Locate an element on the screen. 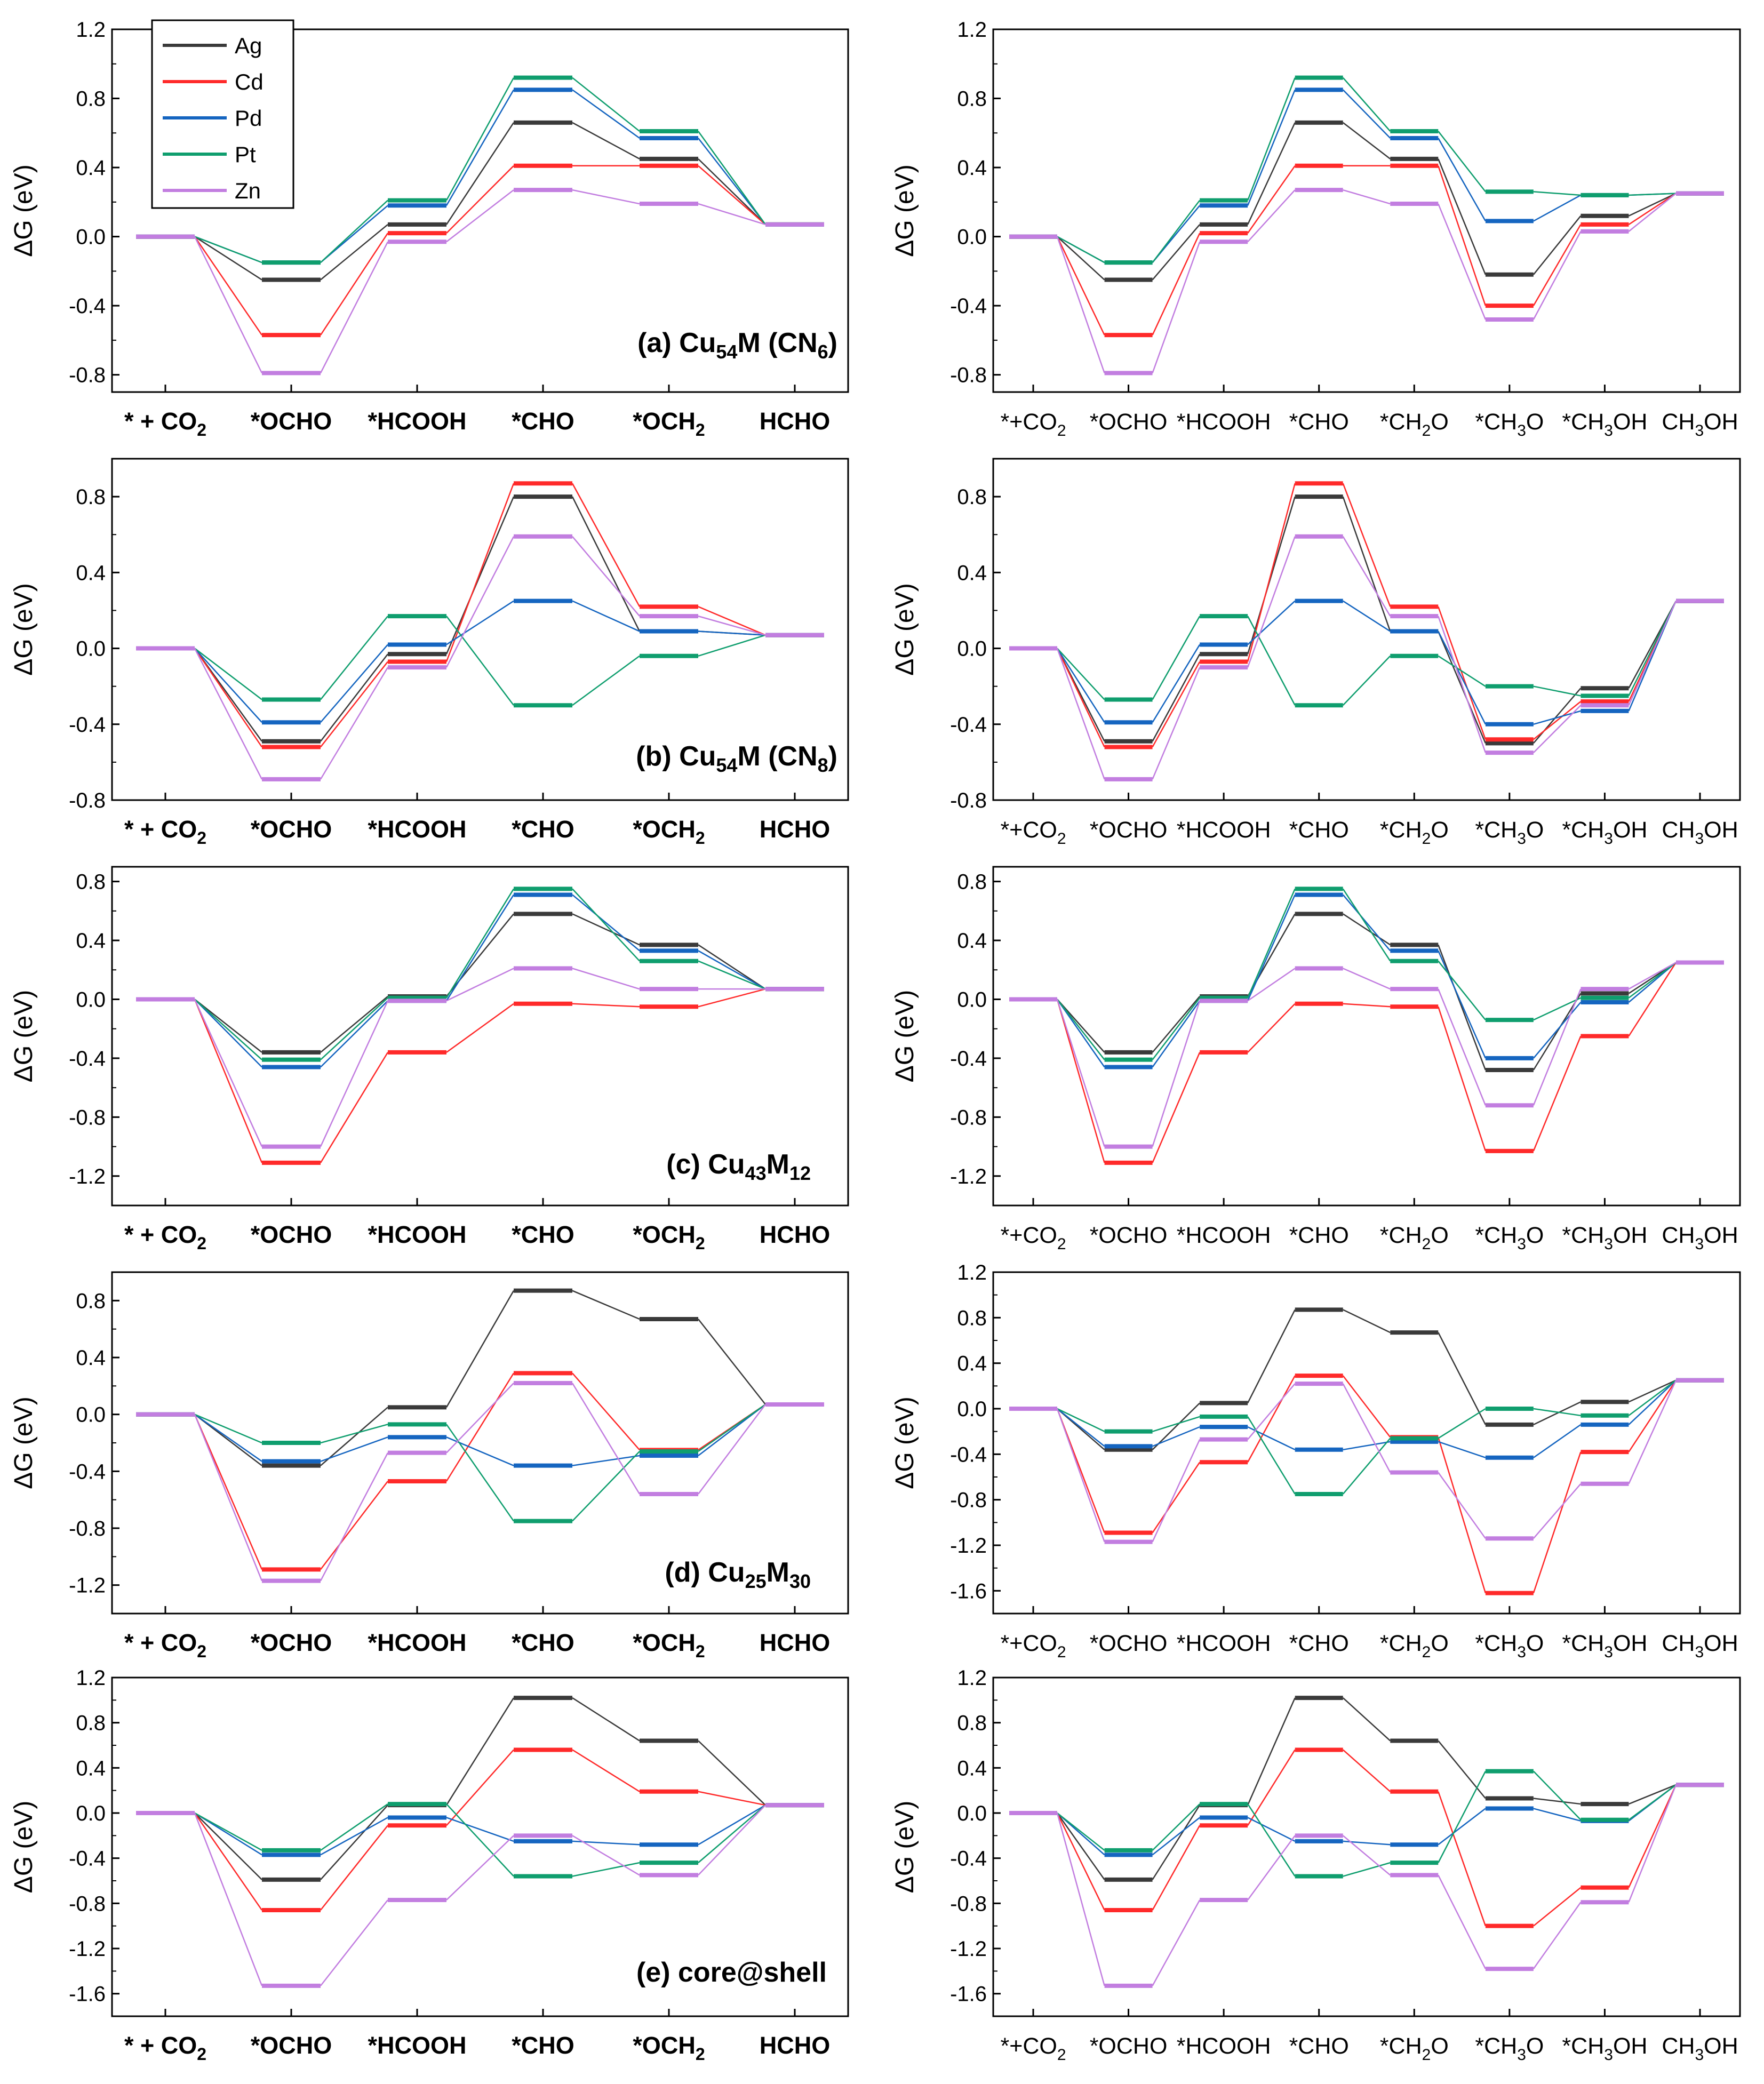 Image resolution: width=1764 pixels, height=2084 pixels. series-cd is located at coordinates (1367, 615).